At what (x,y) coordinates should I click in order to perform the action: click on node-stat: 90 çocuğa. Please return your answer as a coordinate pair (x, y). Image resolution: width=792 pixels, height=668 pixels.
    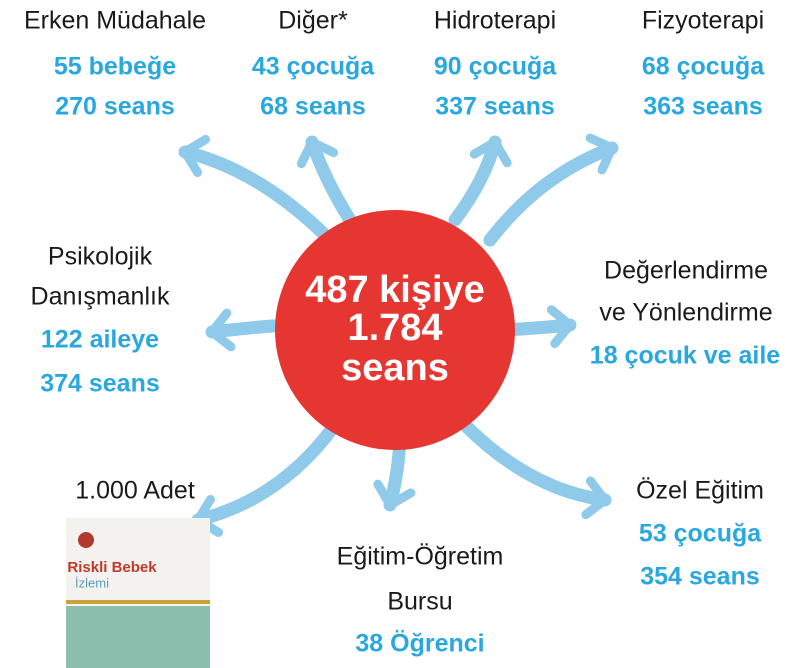
    Looking at the image, I should click on (495, 67).